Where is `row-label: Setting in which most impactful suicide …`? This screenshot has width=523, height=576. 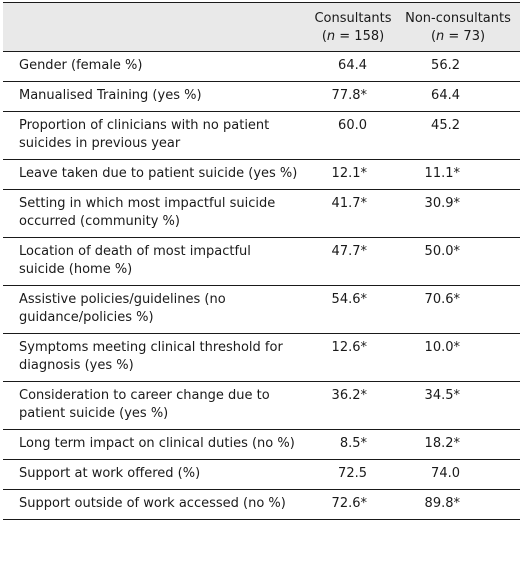 row-label: Setting in which most impactful suicide … is located at coordinates (156, 213).